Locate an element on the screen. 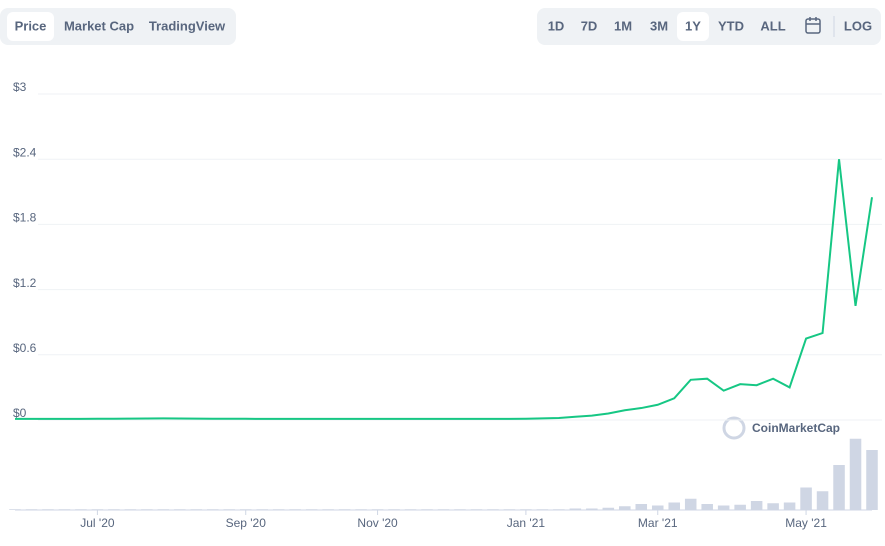 This screenshot has height=546, width=885. range-tab: 3M is located at coordinates (659, 25).